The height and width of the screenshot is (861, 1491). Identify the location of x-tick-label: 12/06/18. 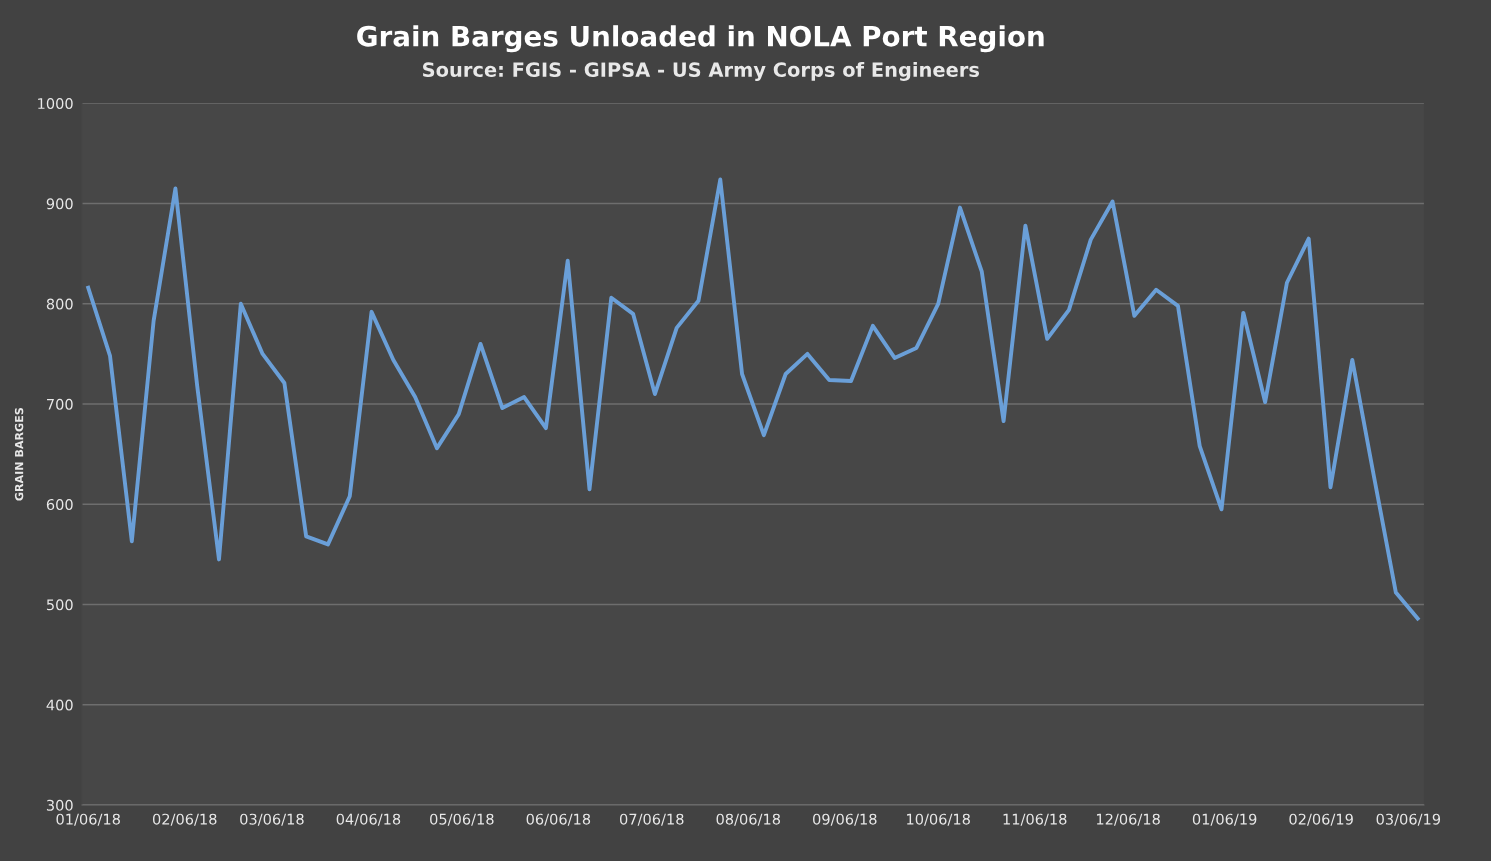
(1128, 819).